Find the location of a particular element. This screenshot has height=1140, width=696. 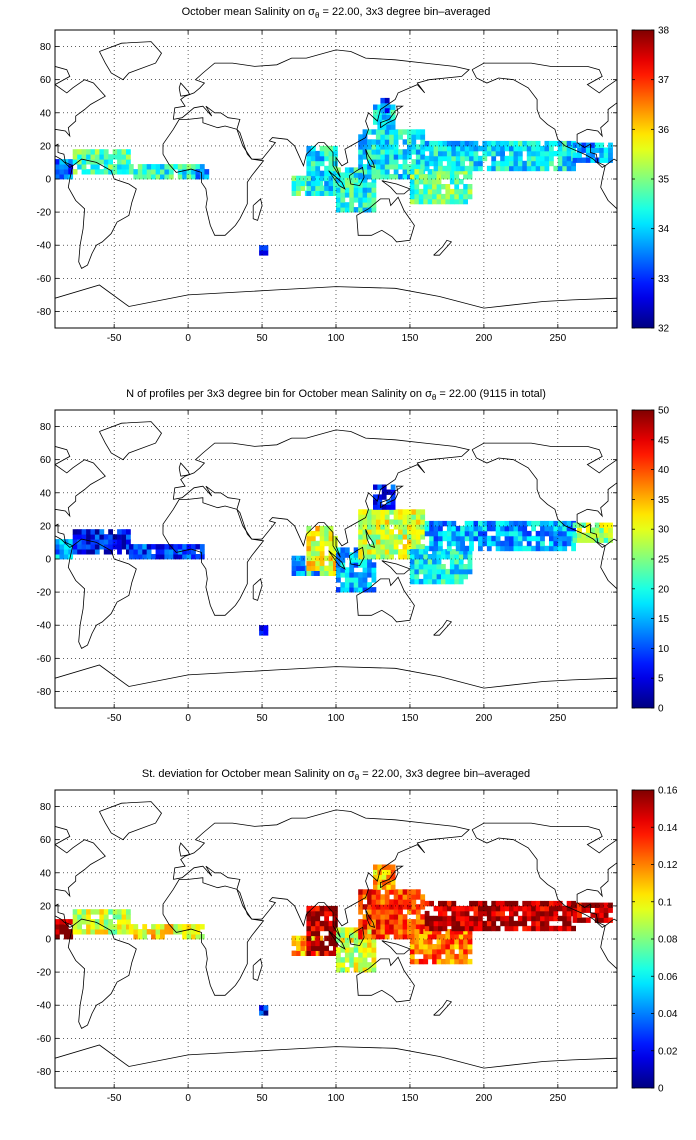

colorbar-tick-label: 36 is located at coordinates (664, 130).